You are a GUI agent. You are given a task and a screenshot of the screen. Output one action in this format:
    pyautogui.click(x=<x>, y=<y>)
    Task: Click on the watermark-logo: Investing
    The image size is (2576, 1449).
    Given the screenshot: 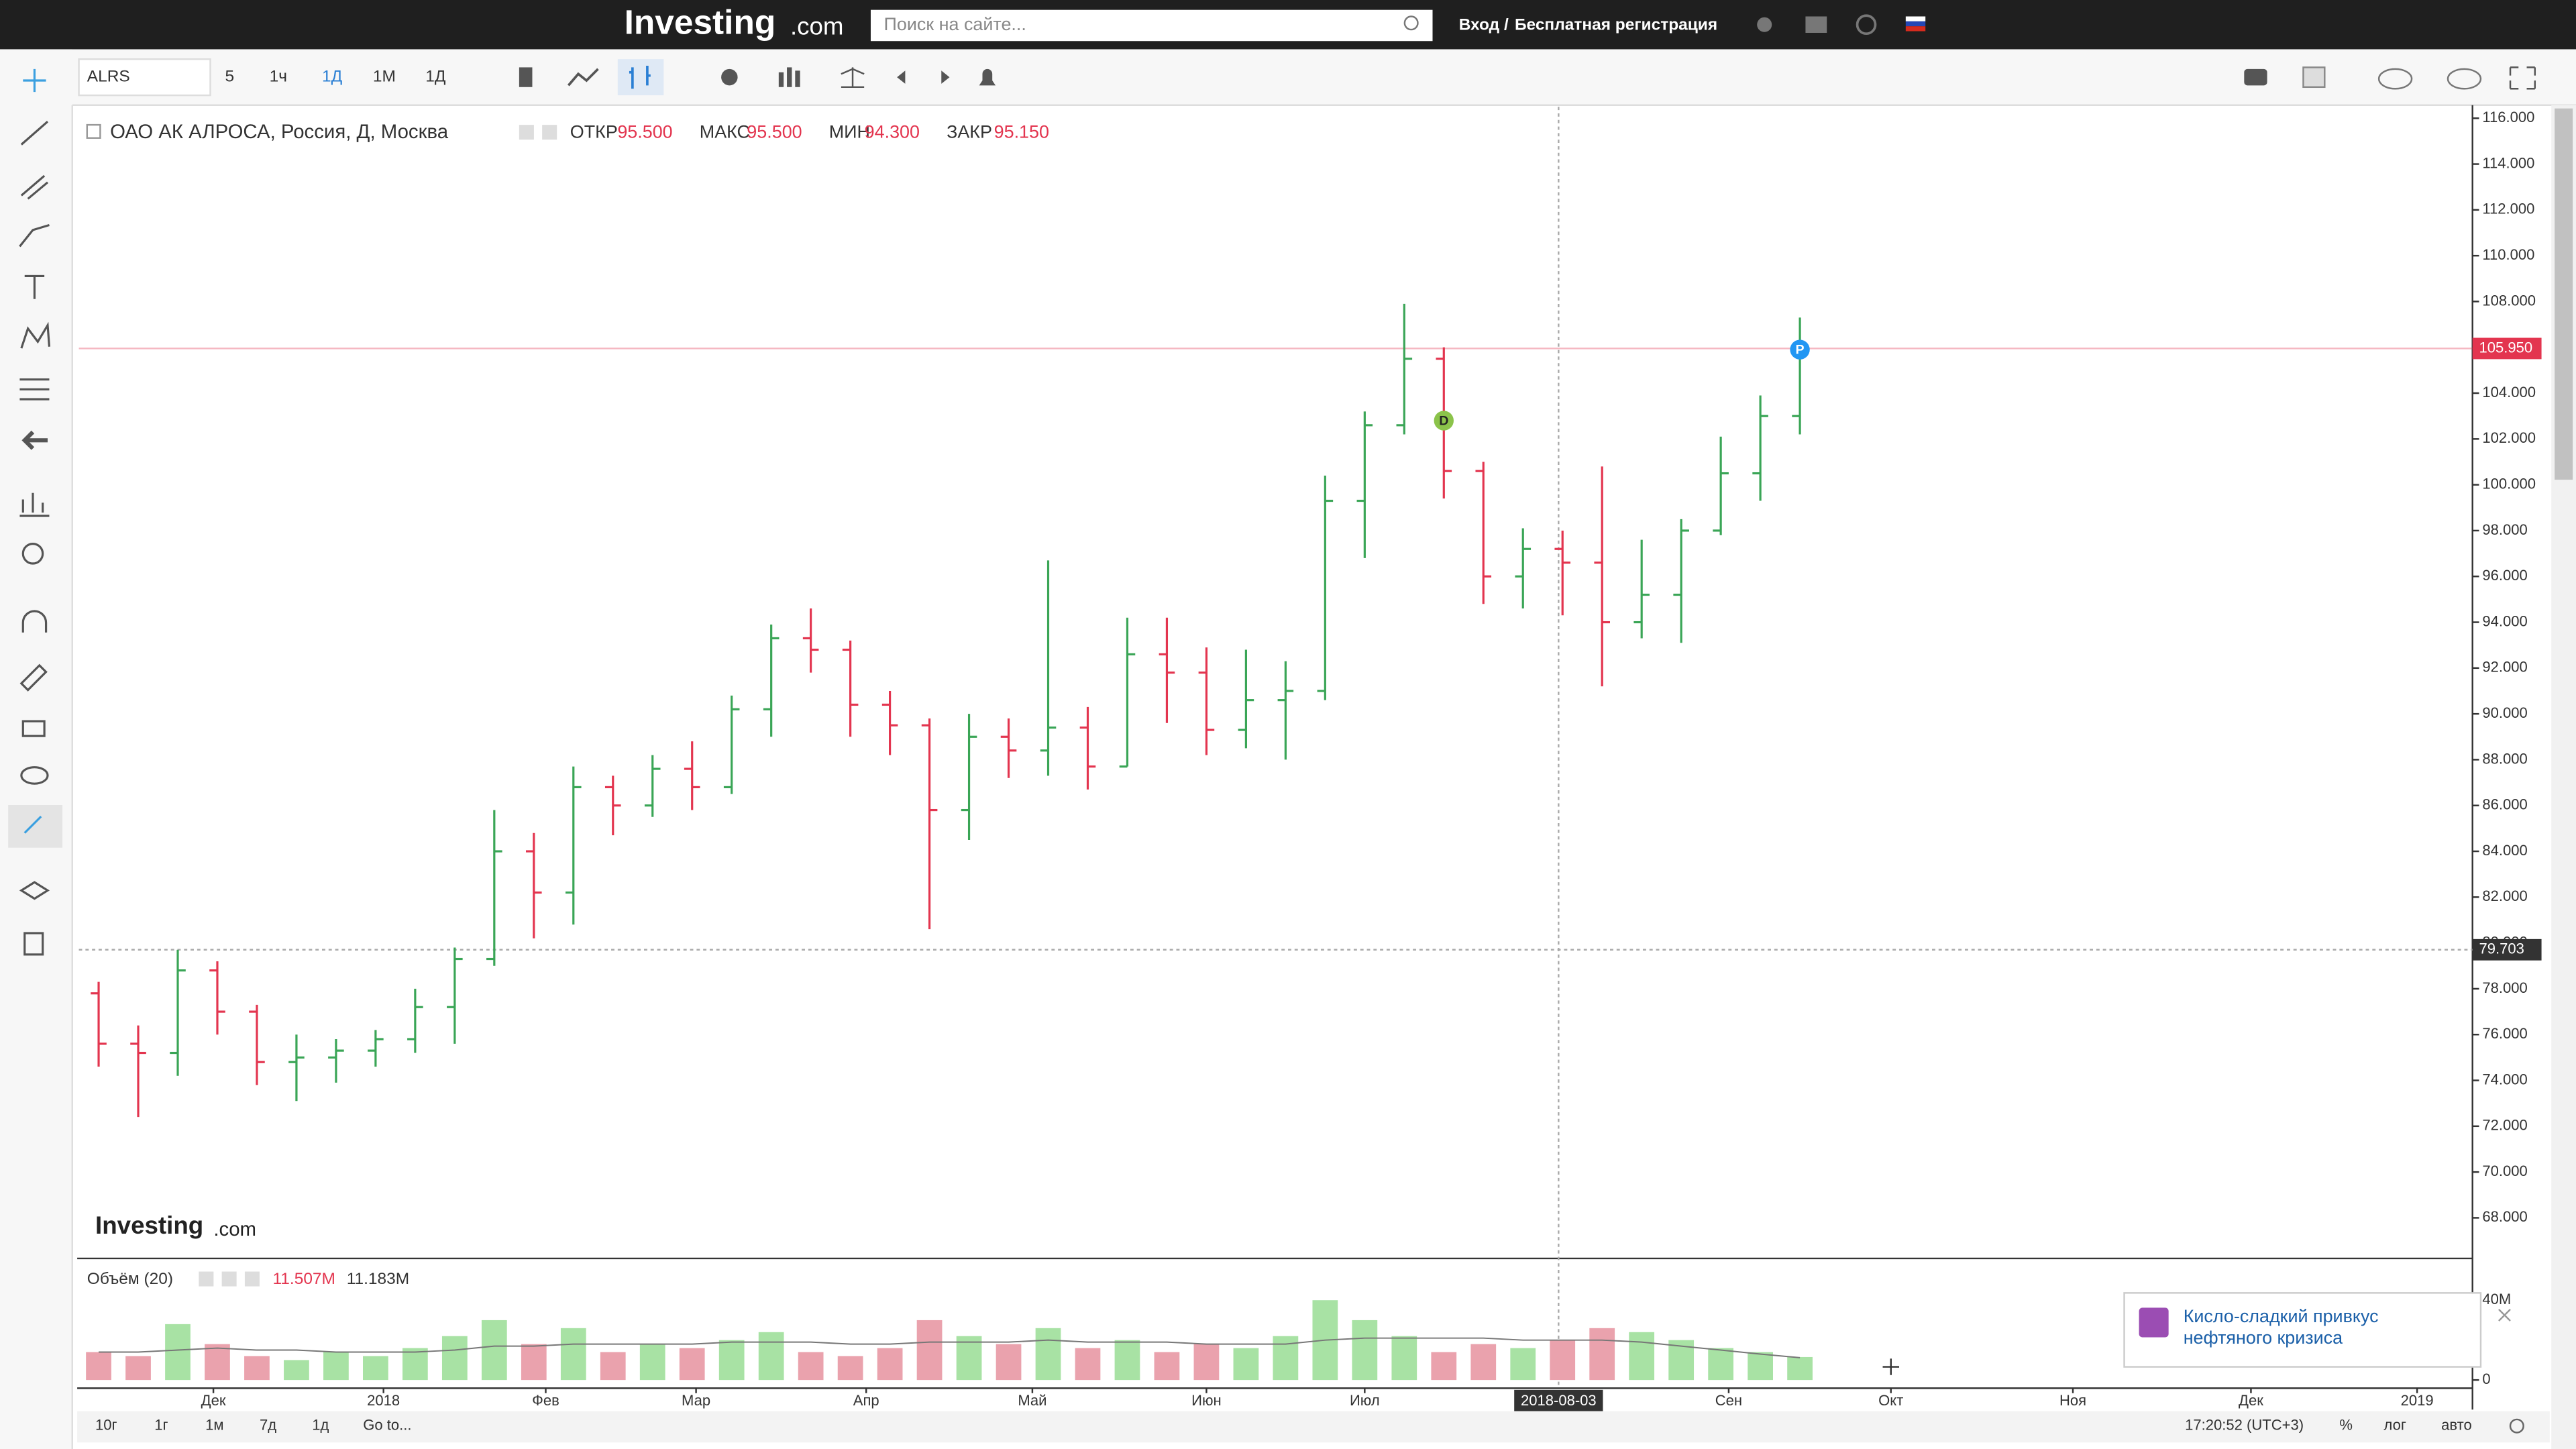 What is the action you would take?
    pyautogui.click(x=149, y=1225)
    